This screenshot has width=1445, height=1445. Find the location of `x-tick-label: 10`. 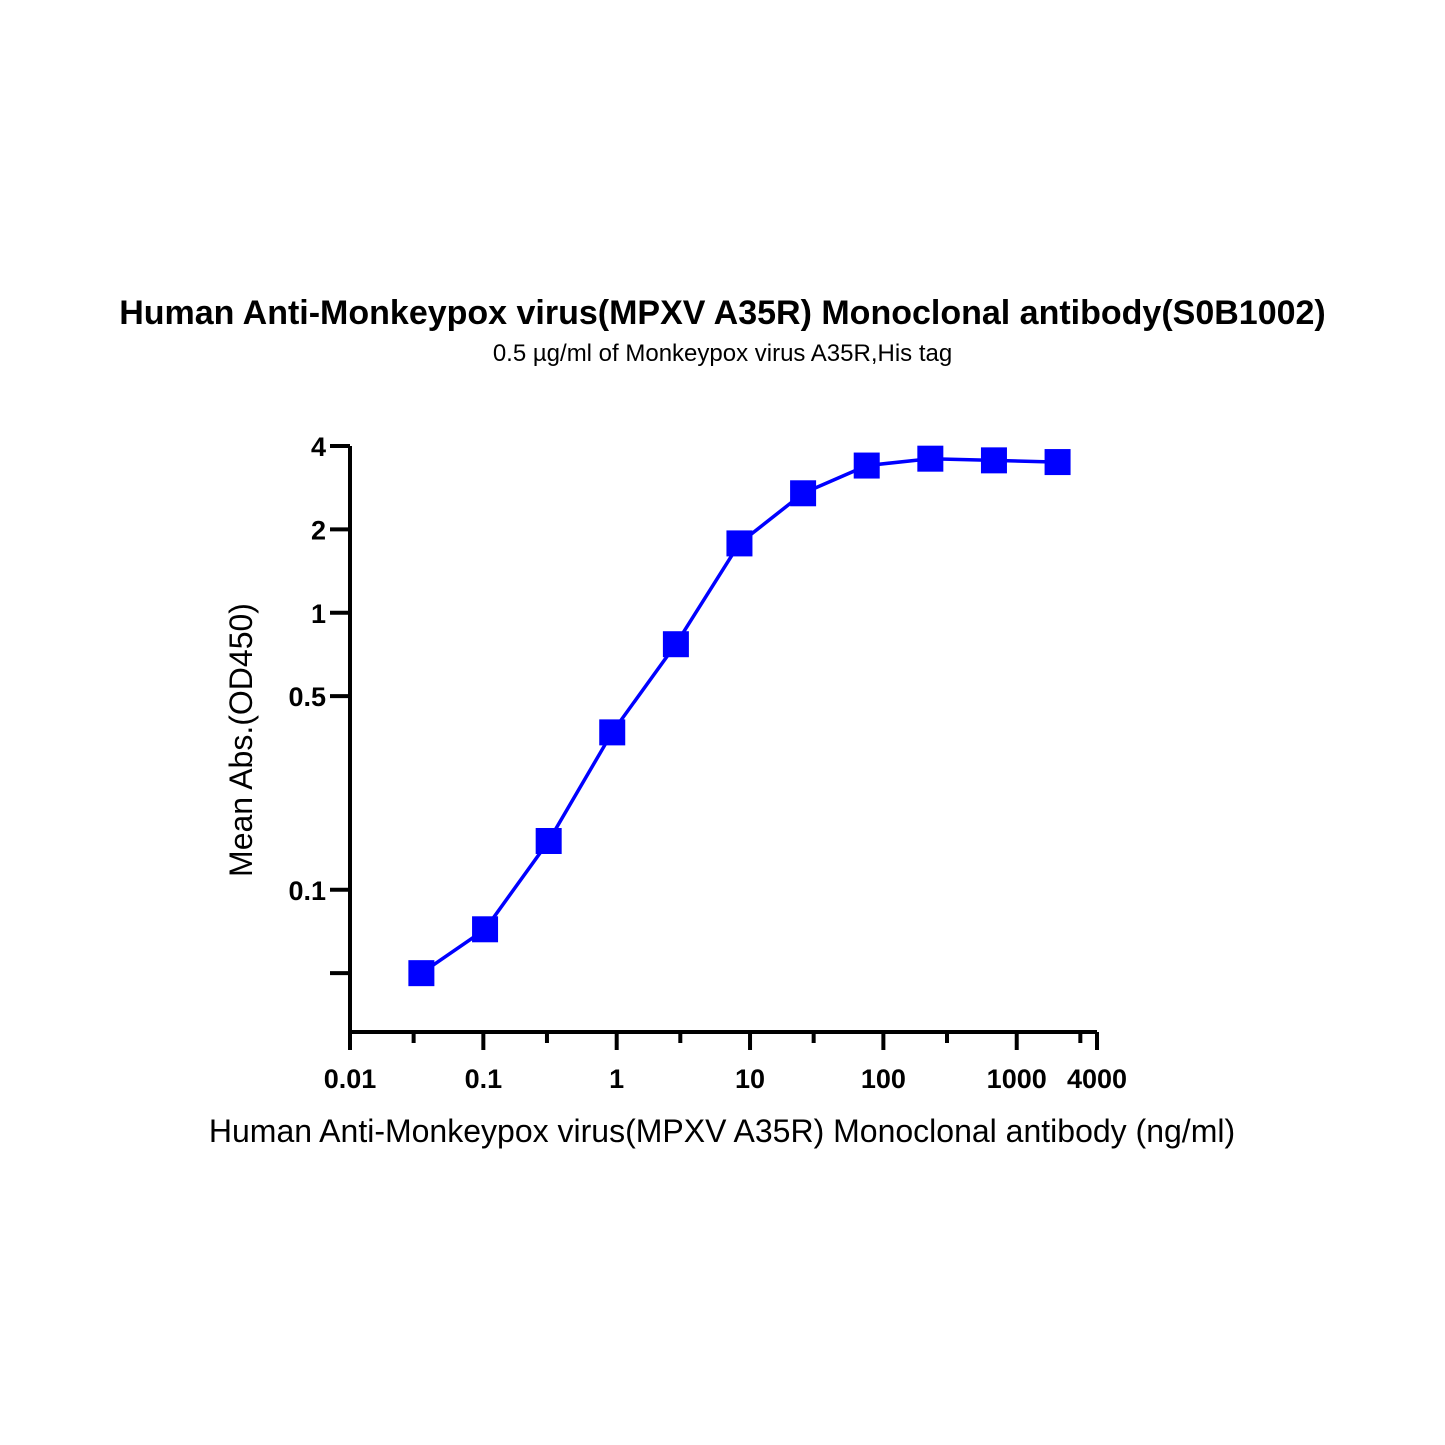

x-tick-label: 10 is located at coordinates (750, 1079).